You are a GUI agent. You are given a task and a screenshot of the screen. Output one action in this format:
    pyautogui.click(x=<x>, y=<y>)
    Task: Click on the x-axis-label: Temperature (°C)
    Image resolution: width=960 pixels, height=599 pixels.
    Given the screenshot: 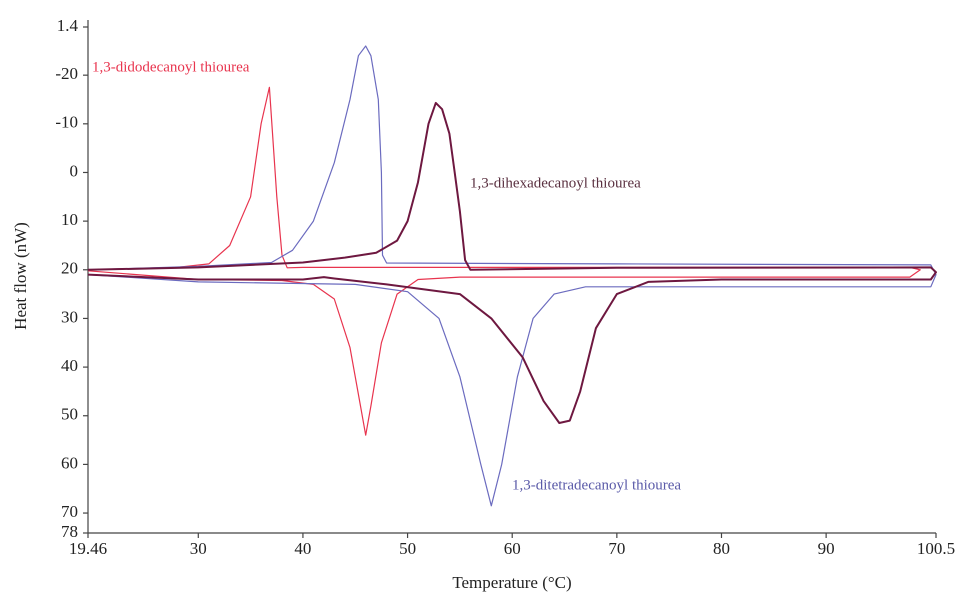 What is the action you would take?
    pyautogui.click(x=511, y=582)
    